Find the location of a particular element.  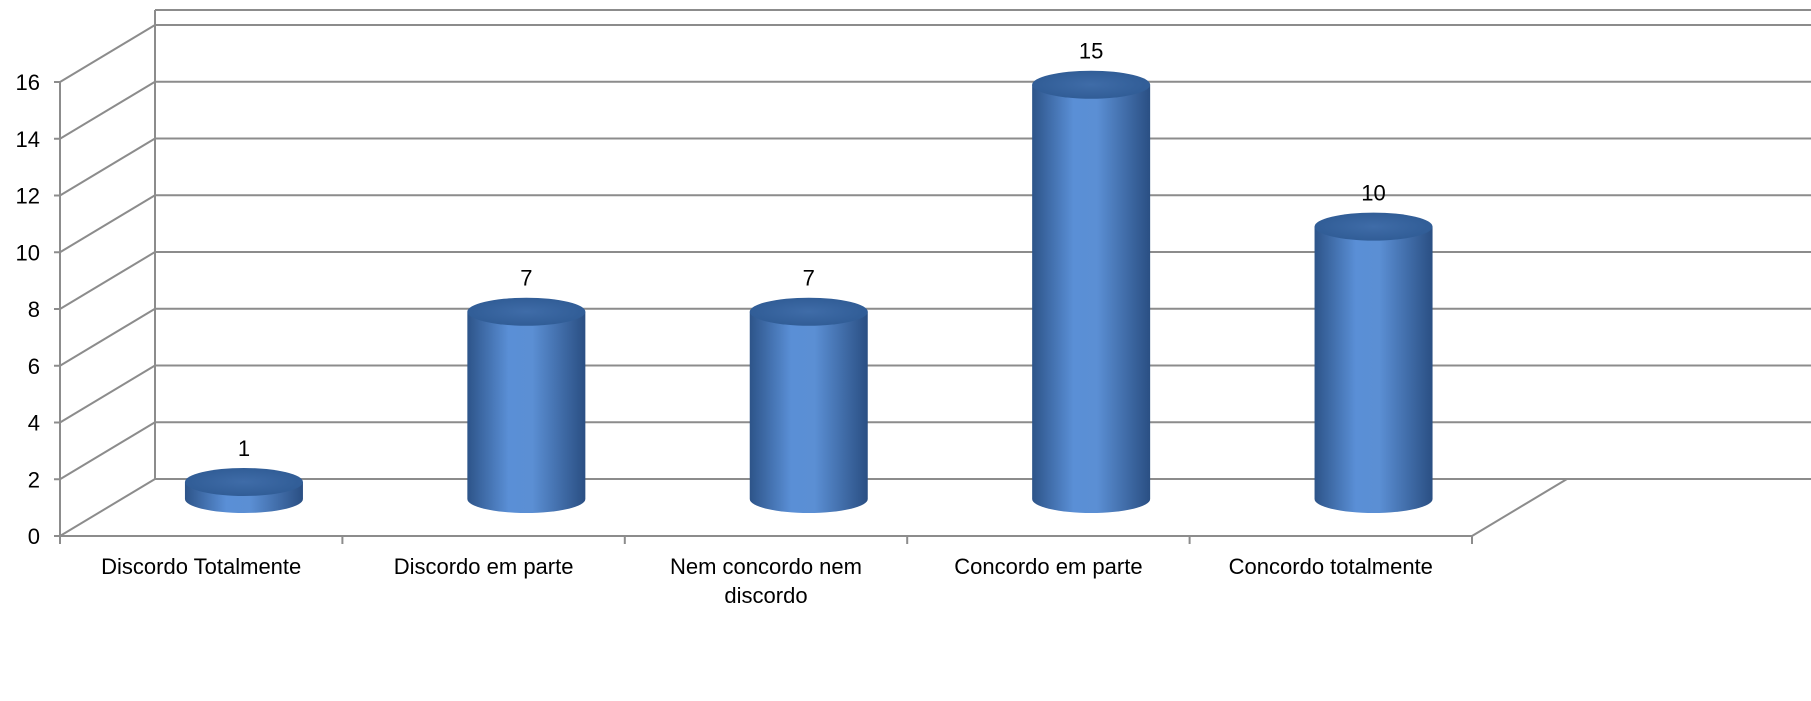

data-label: 1 is located at coordinates (244, 448).